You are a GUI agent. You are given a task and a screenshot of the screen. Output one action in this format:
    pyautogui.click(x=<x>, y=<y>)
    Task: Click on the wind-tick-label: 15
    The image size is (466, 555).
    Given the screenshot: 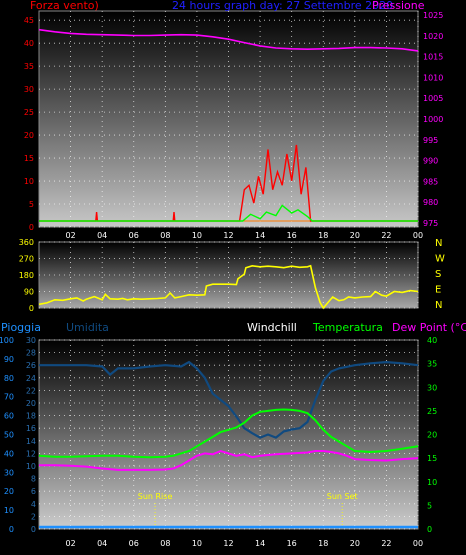 What is the action you would take?
    pyautogui.click(x=29, y=158)
    